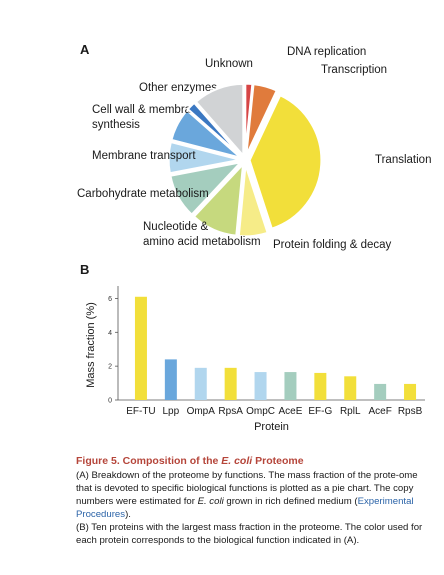  I want to click on pie-slice-label: DNA replication, so click(326, 52).